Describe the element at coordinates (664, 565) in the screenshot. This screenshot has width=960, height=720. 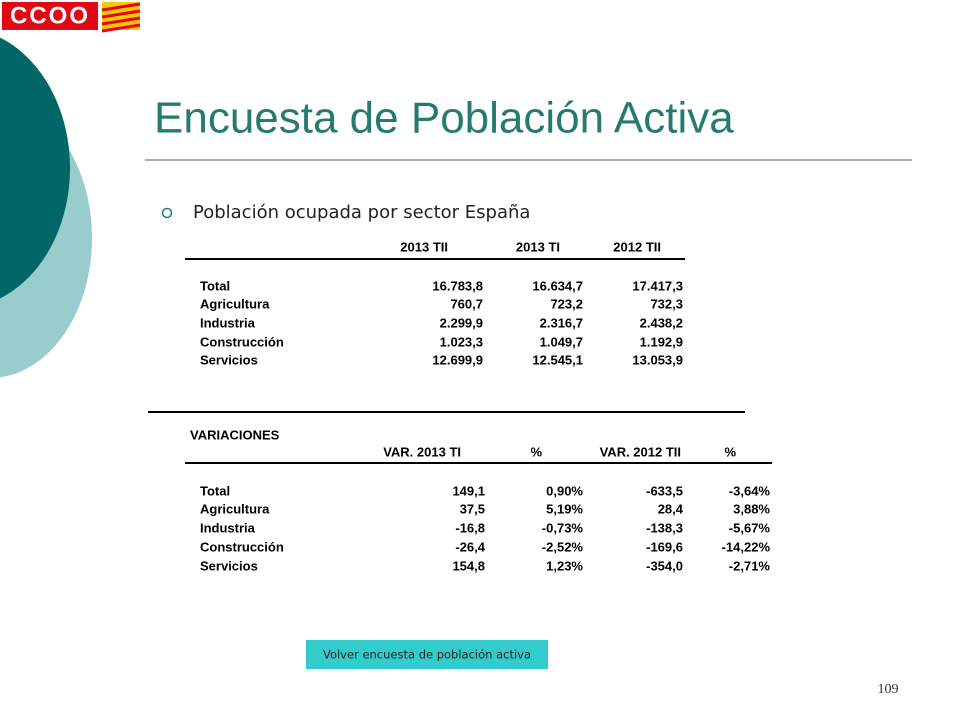
I see `cell: -354,0` at that location.